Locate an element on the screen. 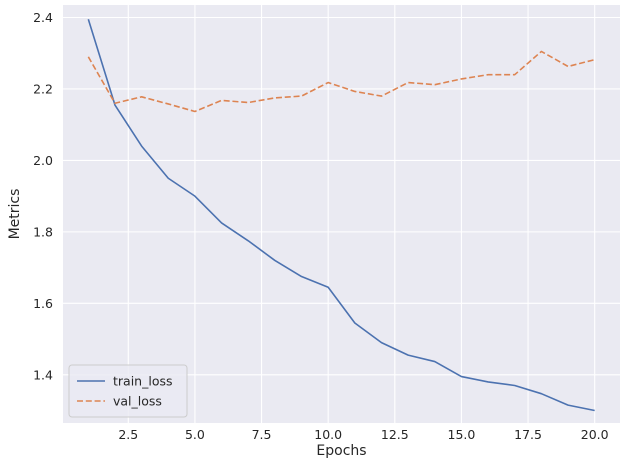  x-tick-label: 2.5 is located at coordinates (128, 434).